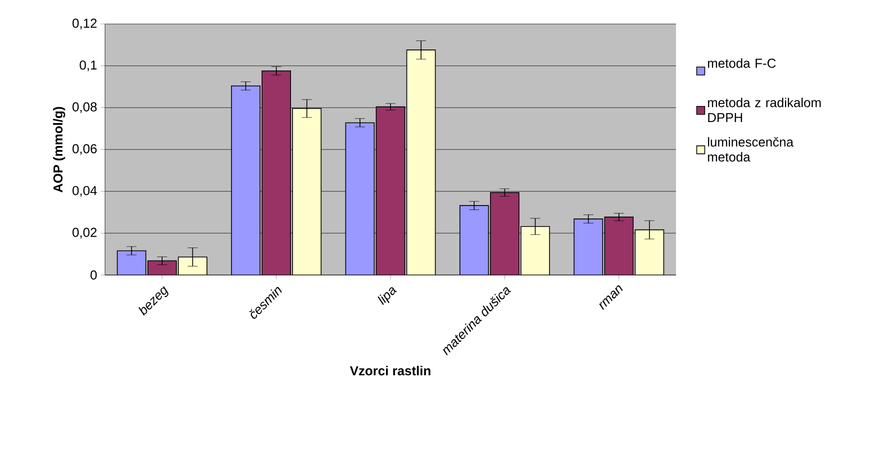 Image resolution: width=884 pixels, height=452 pixels. Describe the element at coordinates (764, 110) in the screenshot. I see `legend-label: metoda z radikalom DPPH` at that location.